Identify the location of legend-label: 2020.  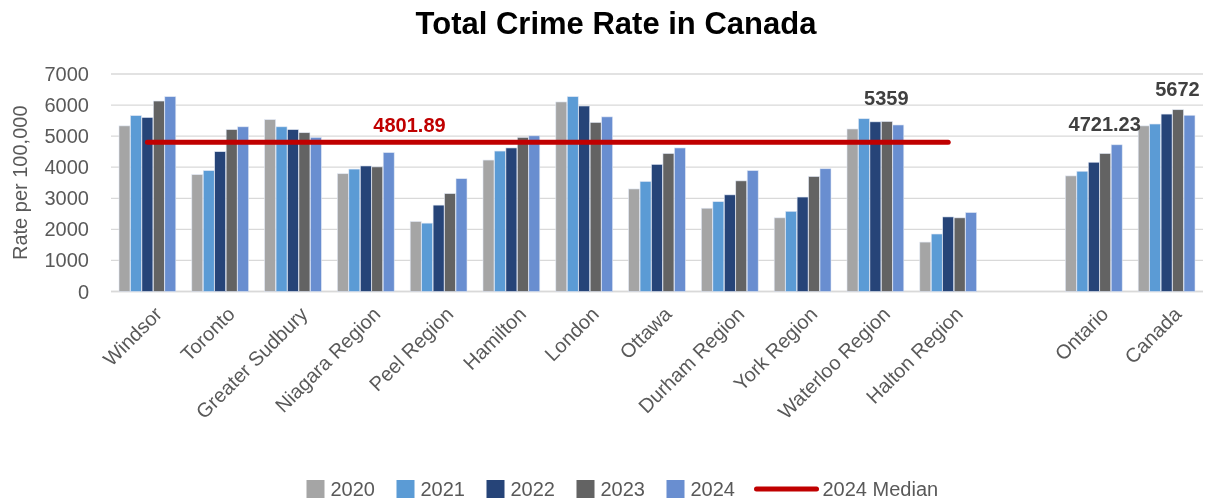
(352, 489).